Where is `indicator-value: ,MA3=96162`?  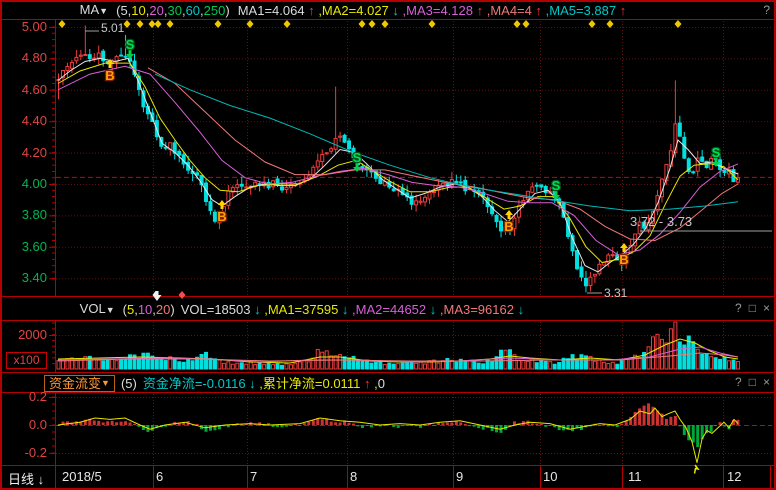
indicator-value: ,MA3=96162 is located at coordinates (476, 309).